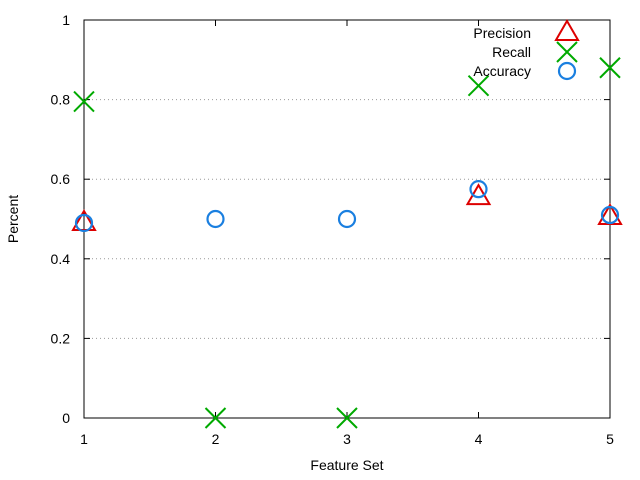 The width and height of the screenshot is (640, 480). What do you see at coordinates (502, 71) in the screenshot?
I see `legend-label: Accuracy` at bounding box center [502, 71].